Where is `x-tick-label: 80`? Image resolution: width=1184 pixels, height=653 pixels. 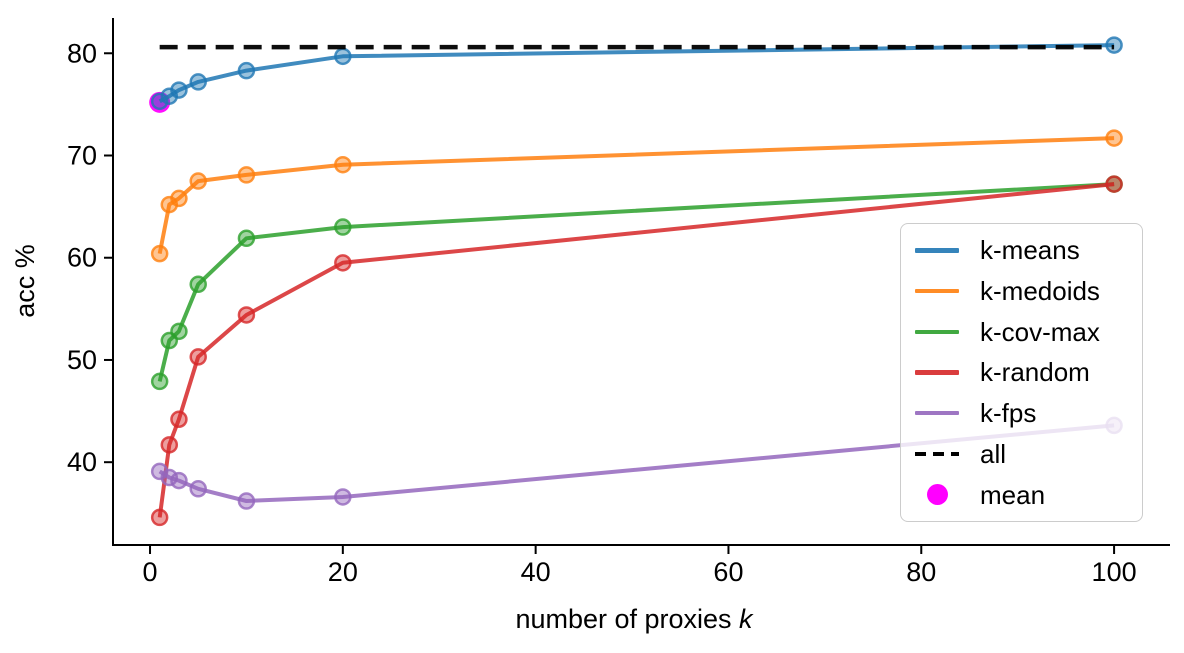 x-tick-label: 80 is located at coordinates (921, 572).